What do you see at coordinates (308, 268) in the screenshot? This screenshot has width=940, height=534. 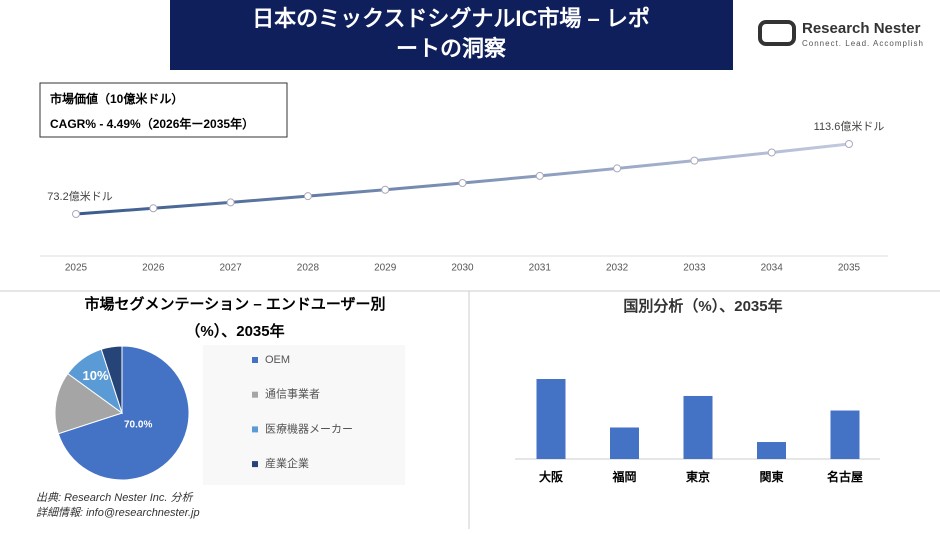 I see `x-tick-label: 2028` at bounding box center [308, 268].